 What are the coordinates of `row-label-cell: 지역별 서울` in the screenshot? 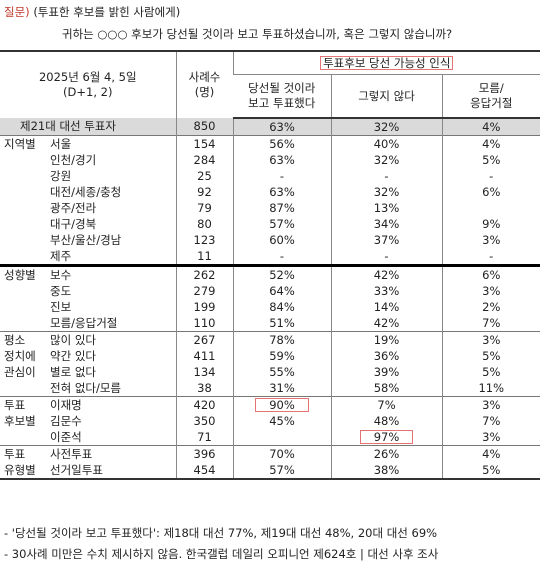 It's located at (88, 143).